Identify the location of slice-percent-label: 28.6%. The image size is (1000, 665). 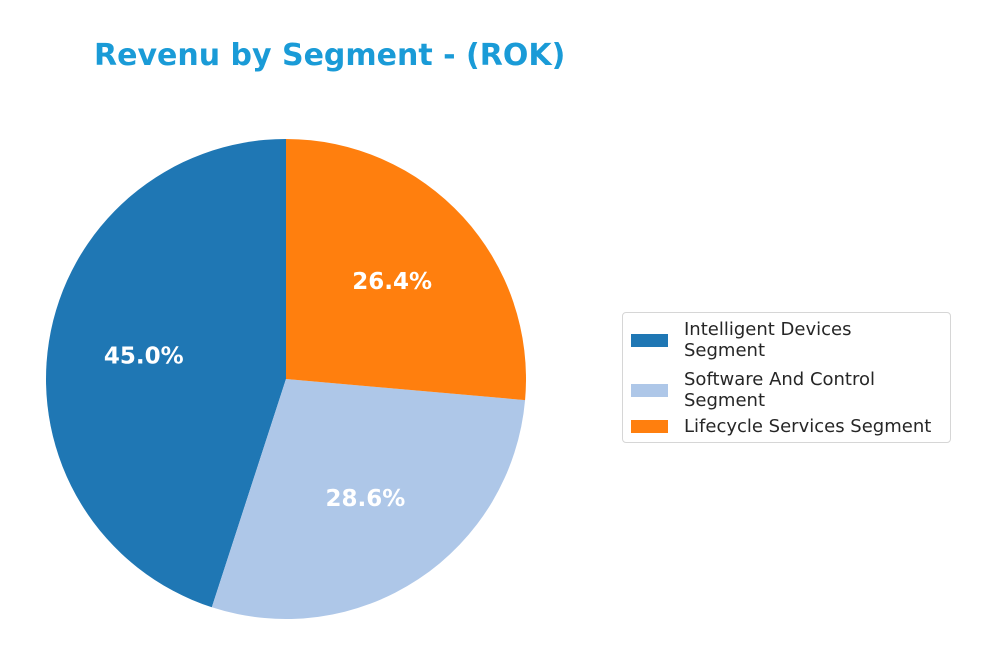
(366, 499).